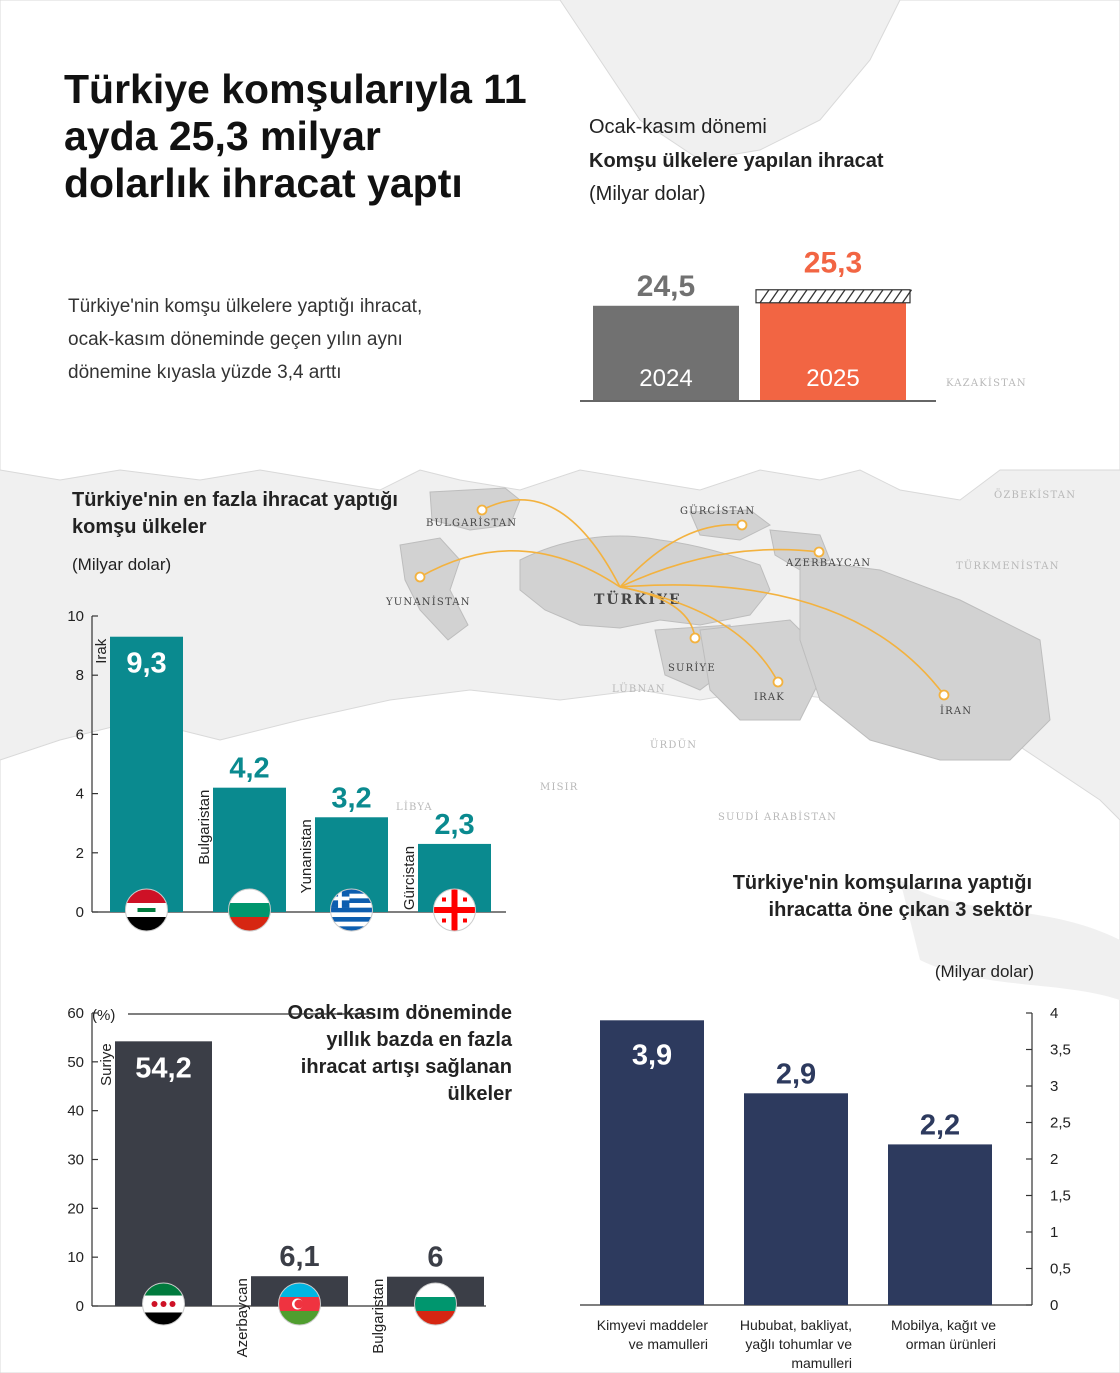  Describe the element at coordinates (249, 769) in the screenshot. I see `value-label-Bulgaristan: 4,2` at that location.